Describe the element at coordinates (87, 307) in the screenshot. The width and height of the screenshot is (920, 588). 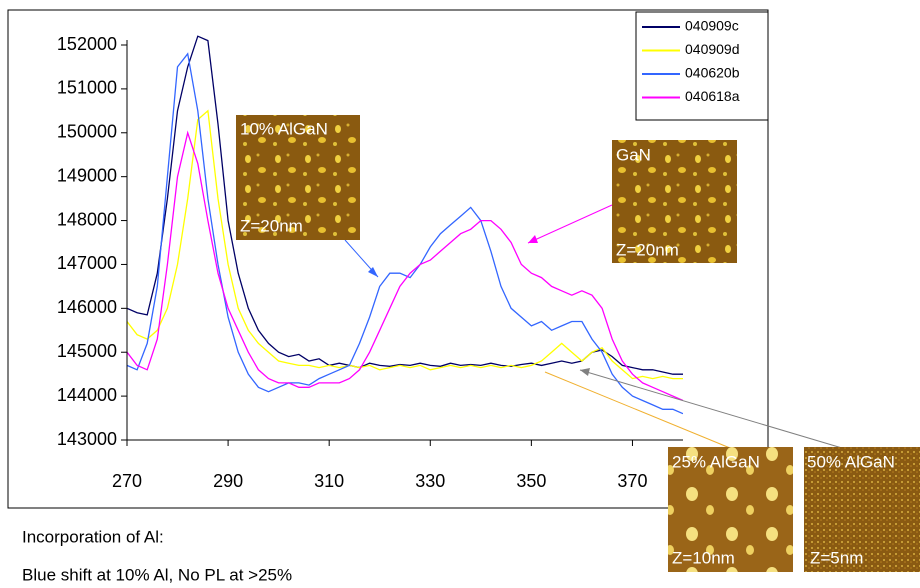
I see `y-tick-label: 146000` at that location.